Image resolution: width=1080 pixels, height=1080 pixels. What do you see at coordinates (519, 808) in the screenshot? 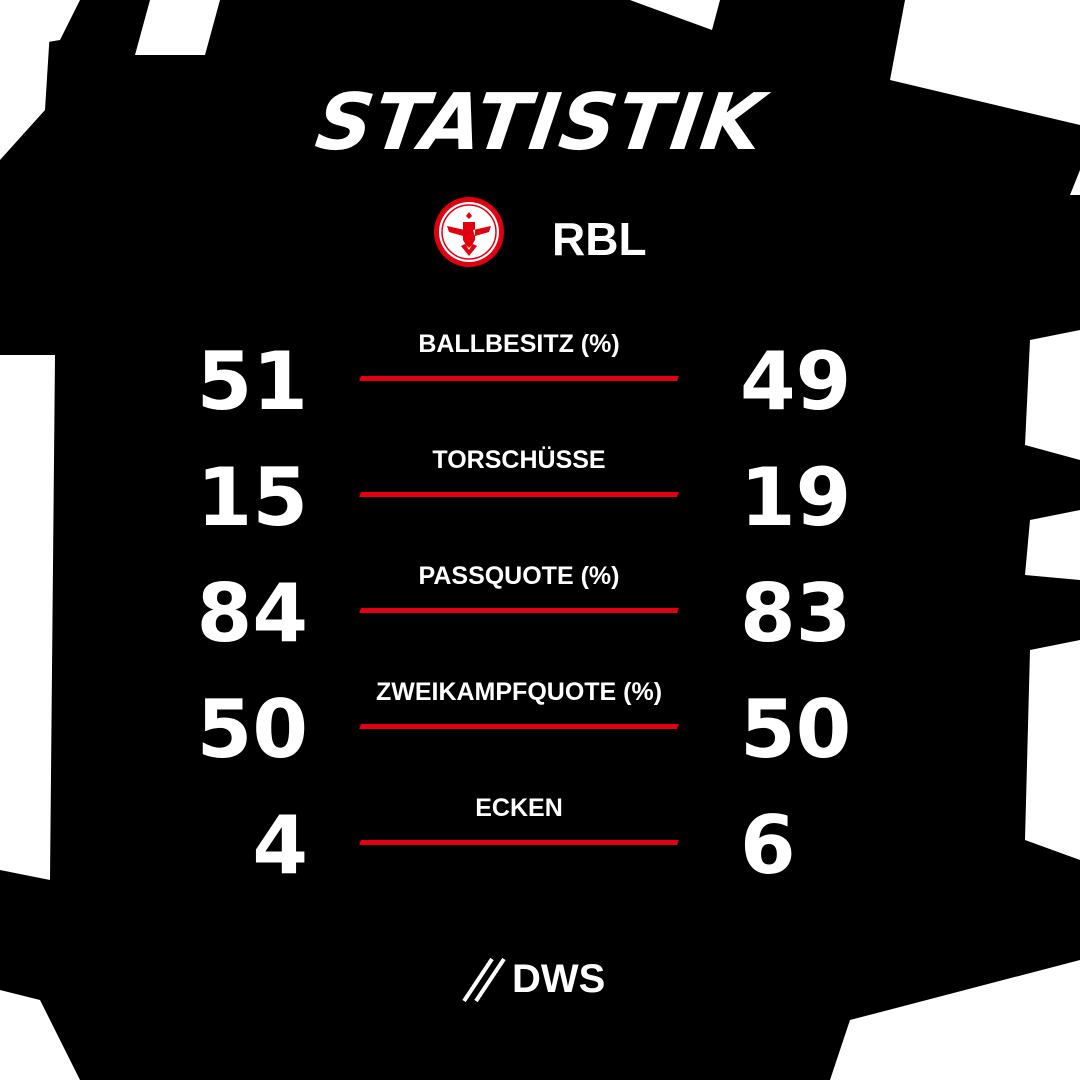
I see `stat-label: ECKEN` at bounding box center [519, 808].